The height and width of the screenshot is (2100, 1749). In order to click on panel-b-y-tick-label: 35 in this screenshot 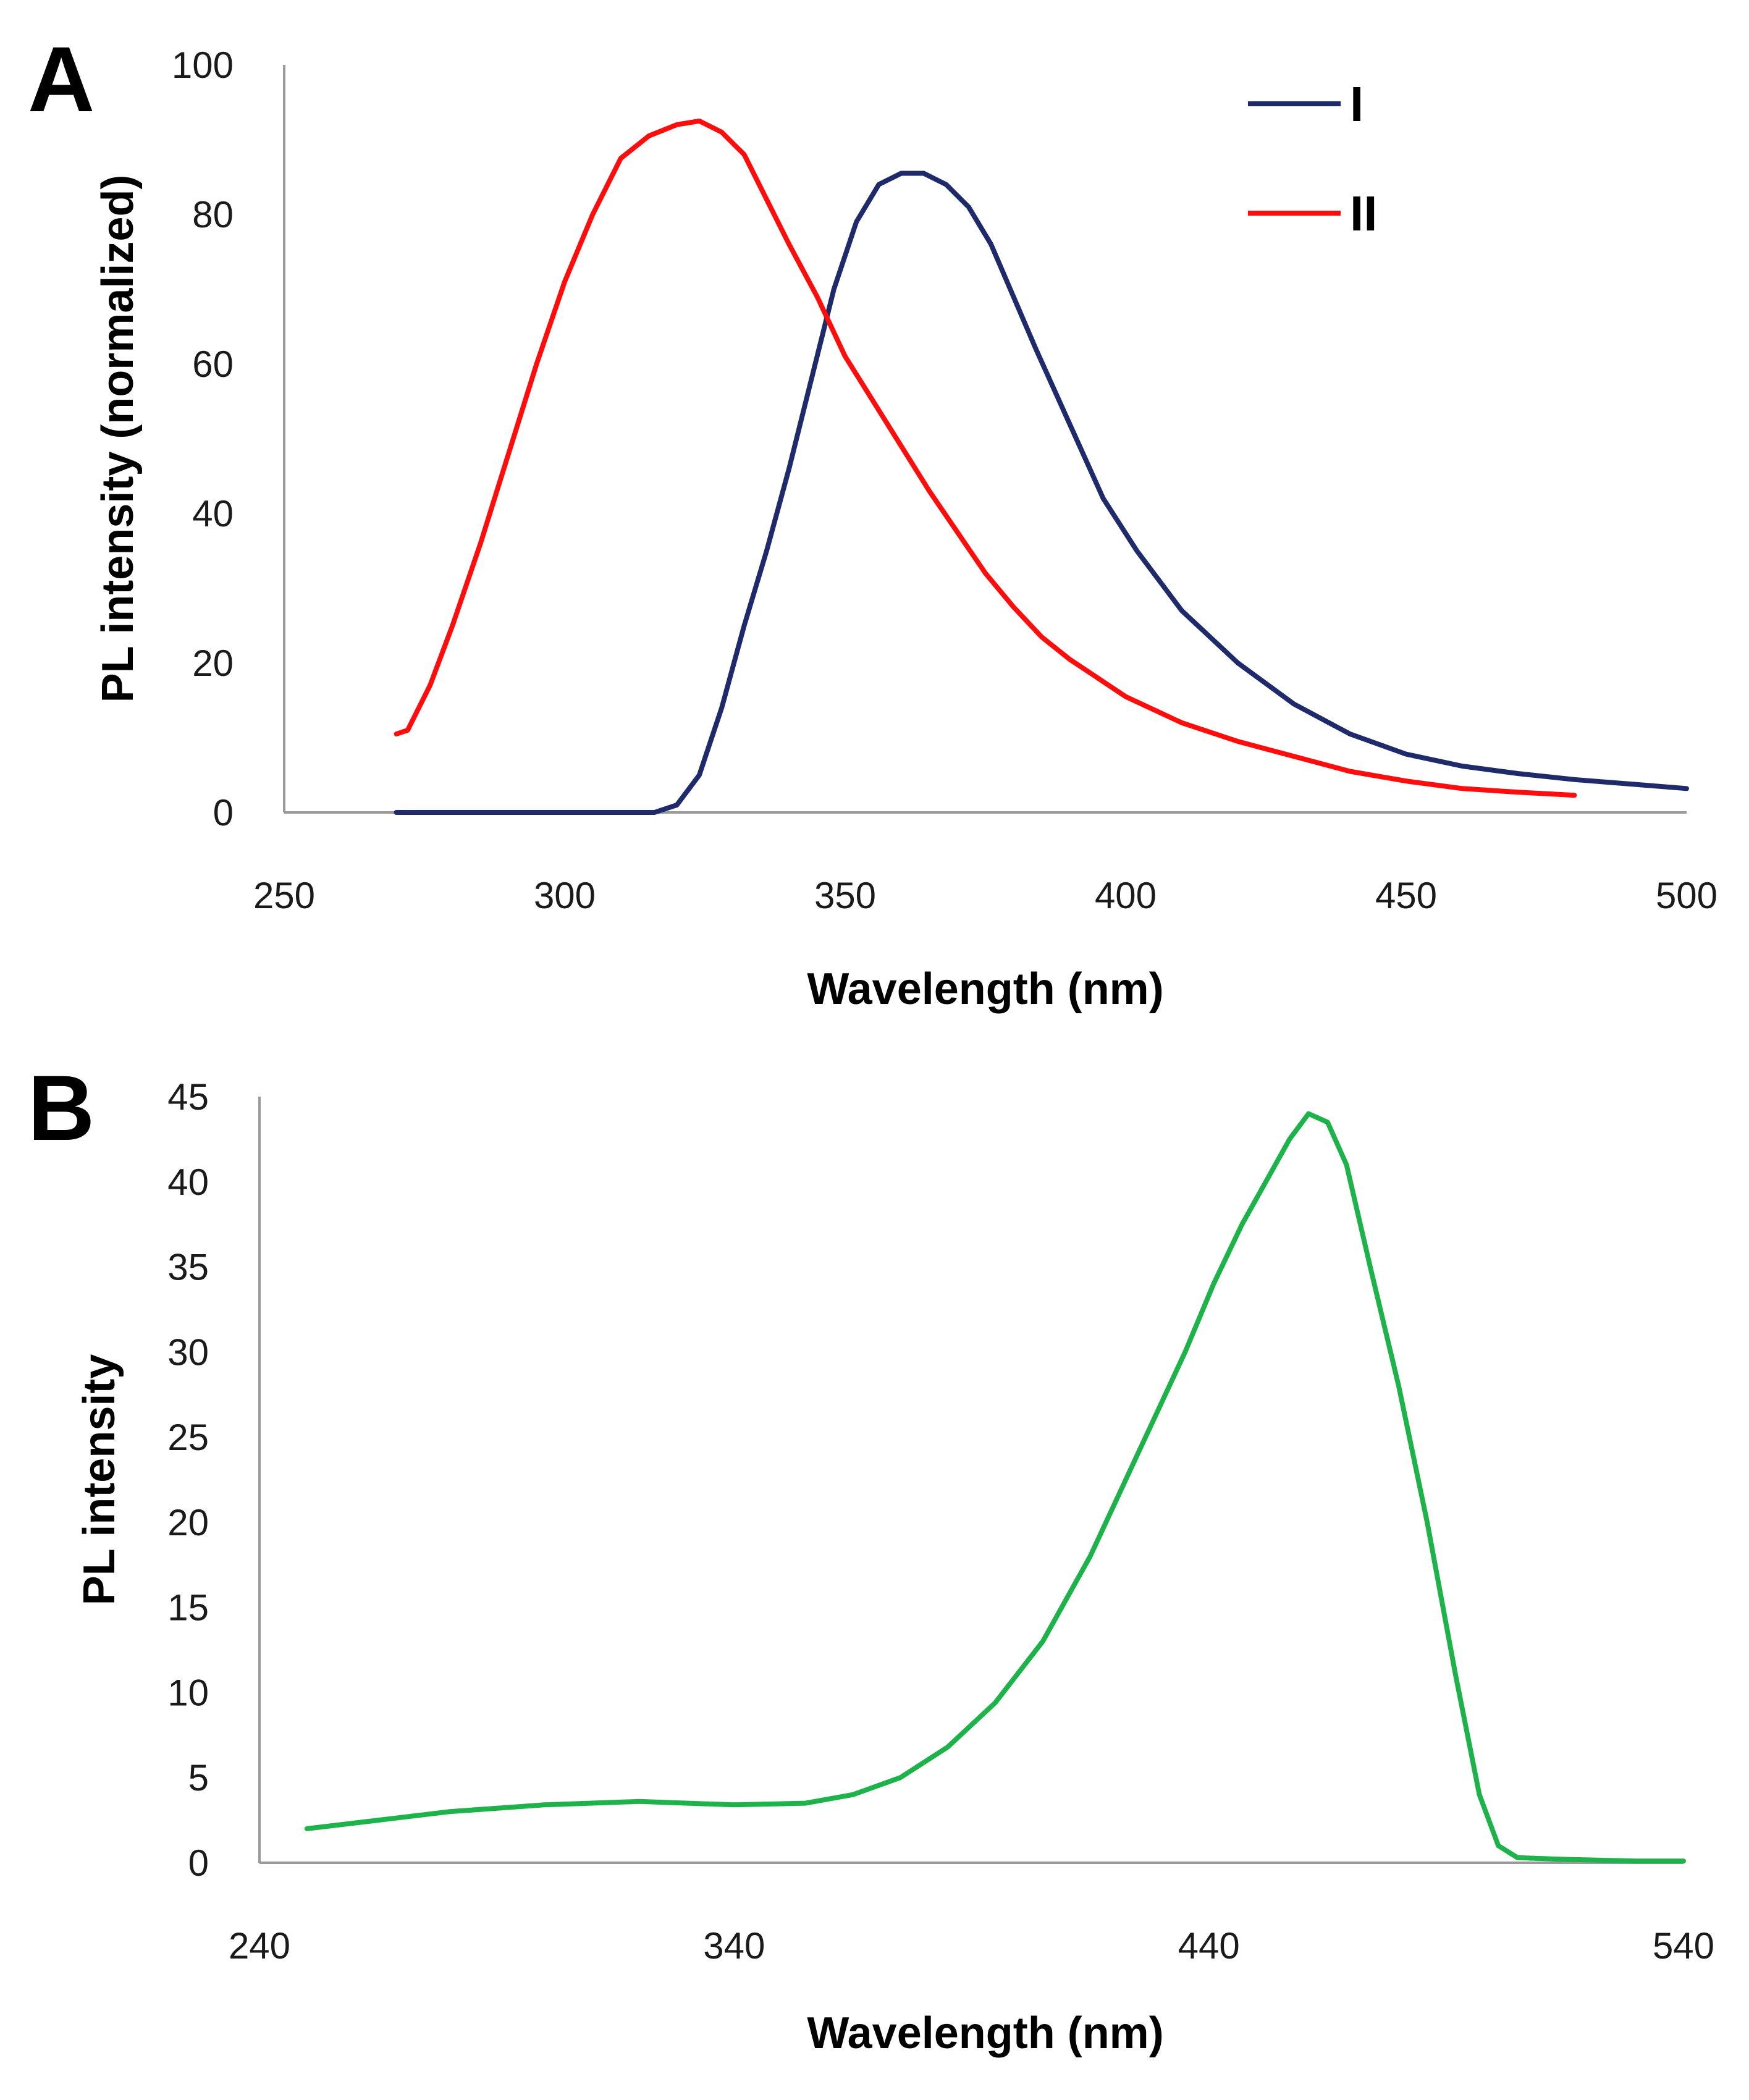, I will do `click(188, 1267)`.